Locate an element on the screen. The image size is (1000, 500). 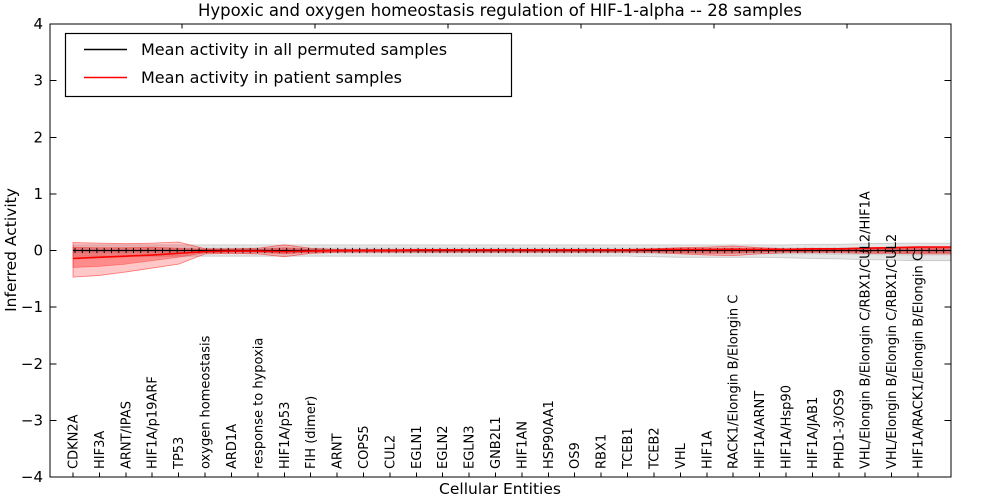
x-tick-label: ARNT/IPAS is located at coordinates (126, 435).